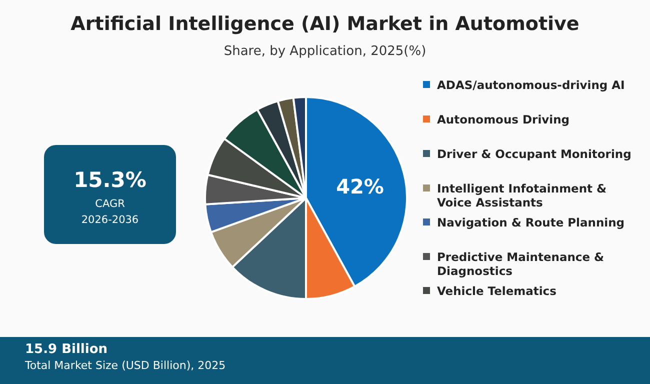 Image resolution: width=650 pixels, height=384 pixels. Describe the element at coordinates (522, 196) in the screenshot. I see `legend-label: Intelligent Infotainment & Voice Assistants` at that location.